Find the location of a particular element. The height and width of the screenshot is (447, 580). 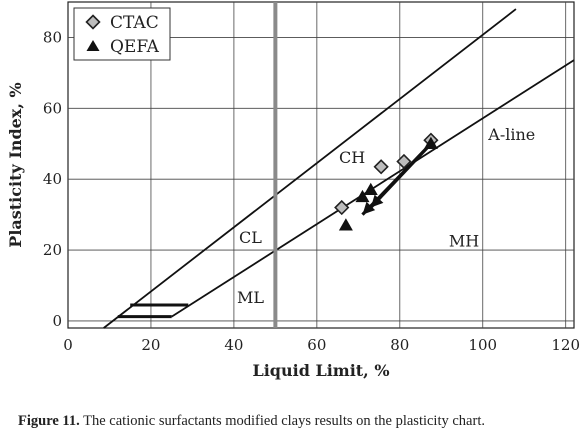

zone-label-mh: MH is located at coordinates (464, 241).